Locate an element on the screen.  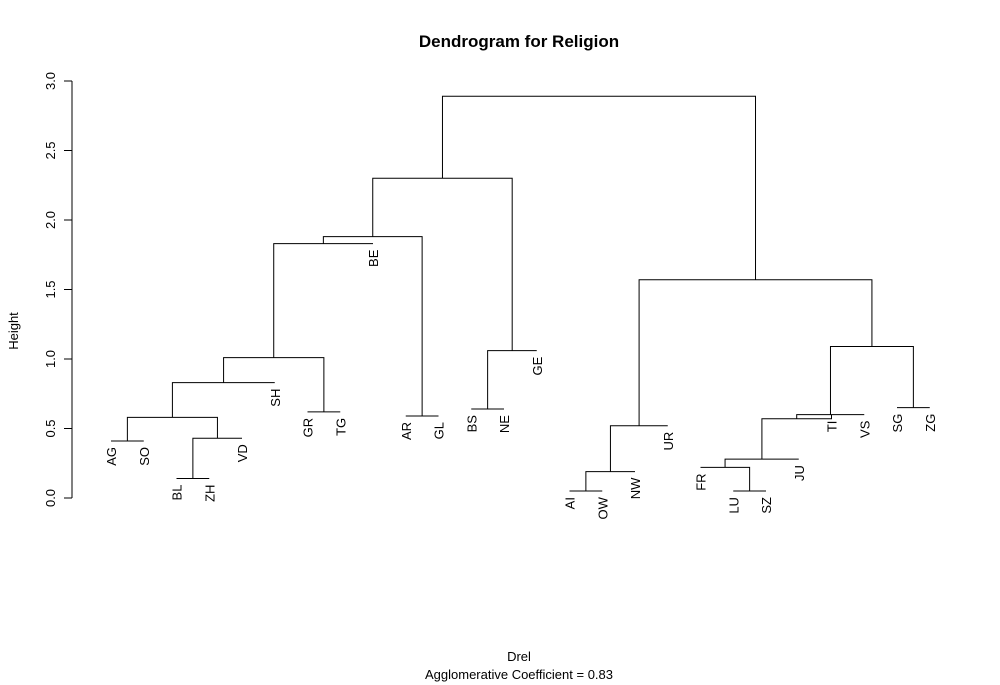
leaf-label-be: BE is located at coordinates (373, 258).